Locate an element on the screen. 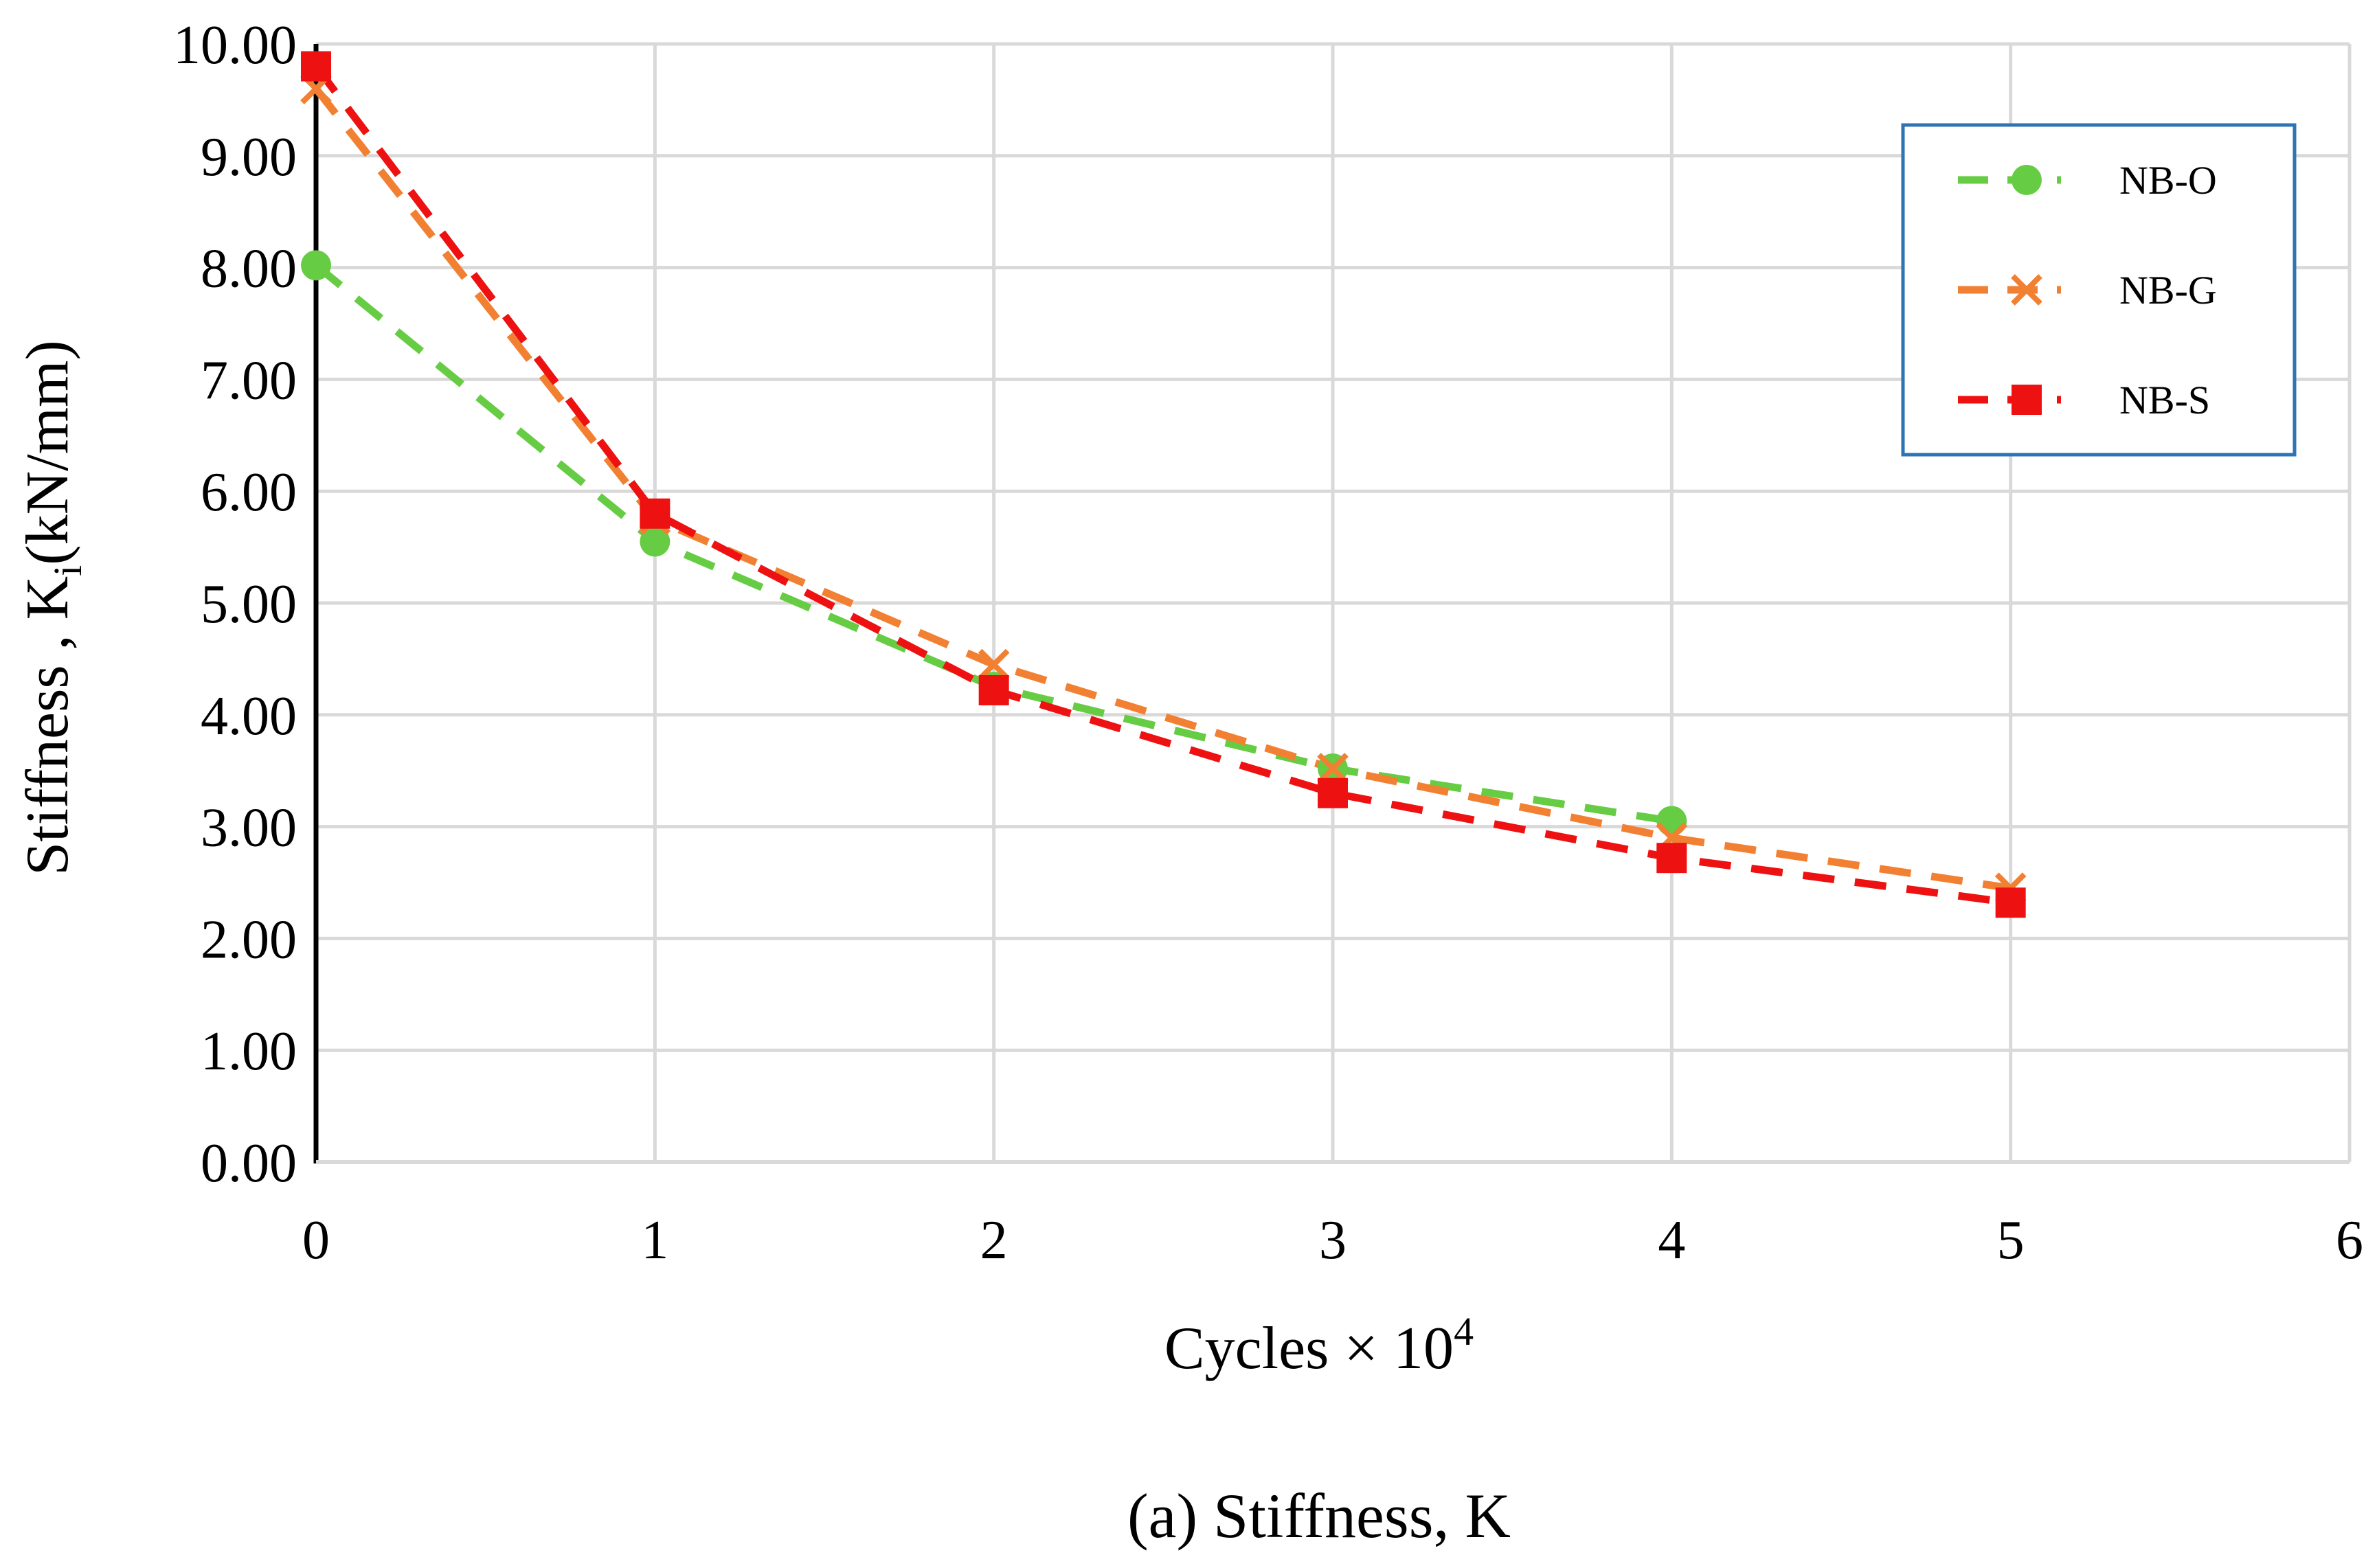 The width and height of the screenshot is (2377, 1568). y-tick-label-7: 7.00 is located at coordinates (249, 380).